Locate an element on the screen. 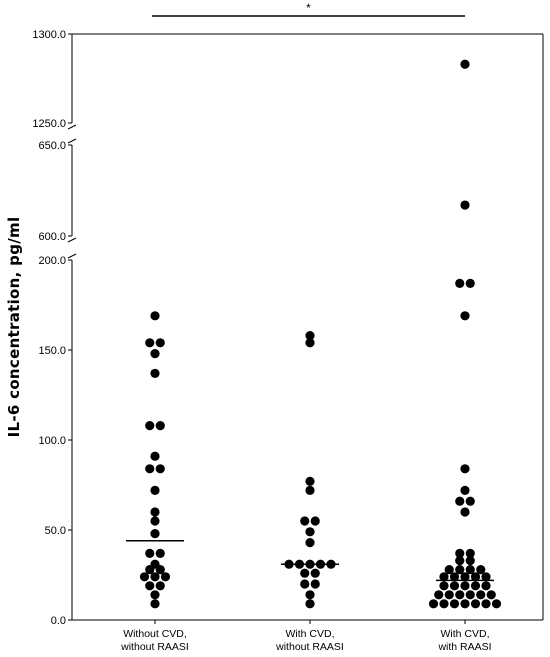 The image size is (550, 657). significance-label: * is located at coordinates (308, 8).